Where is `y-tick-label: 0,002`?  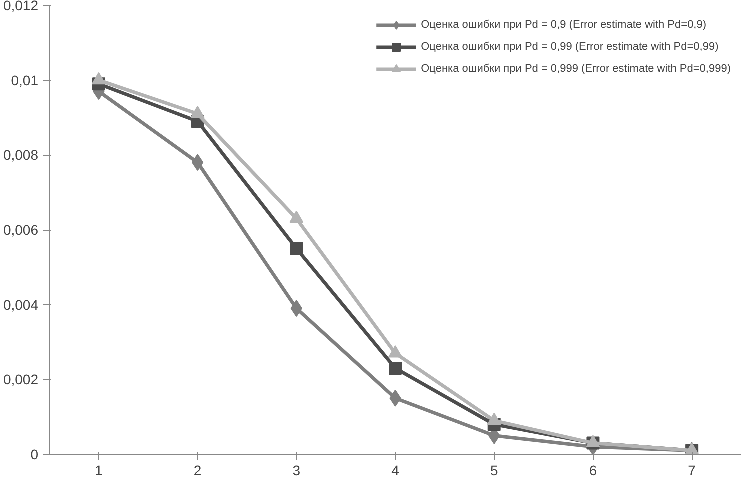
y-tick-label: 0,002 is located at coordinates (21, 380).